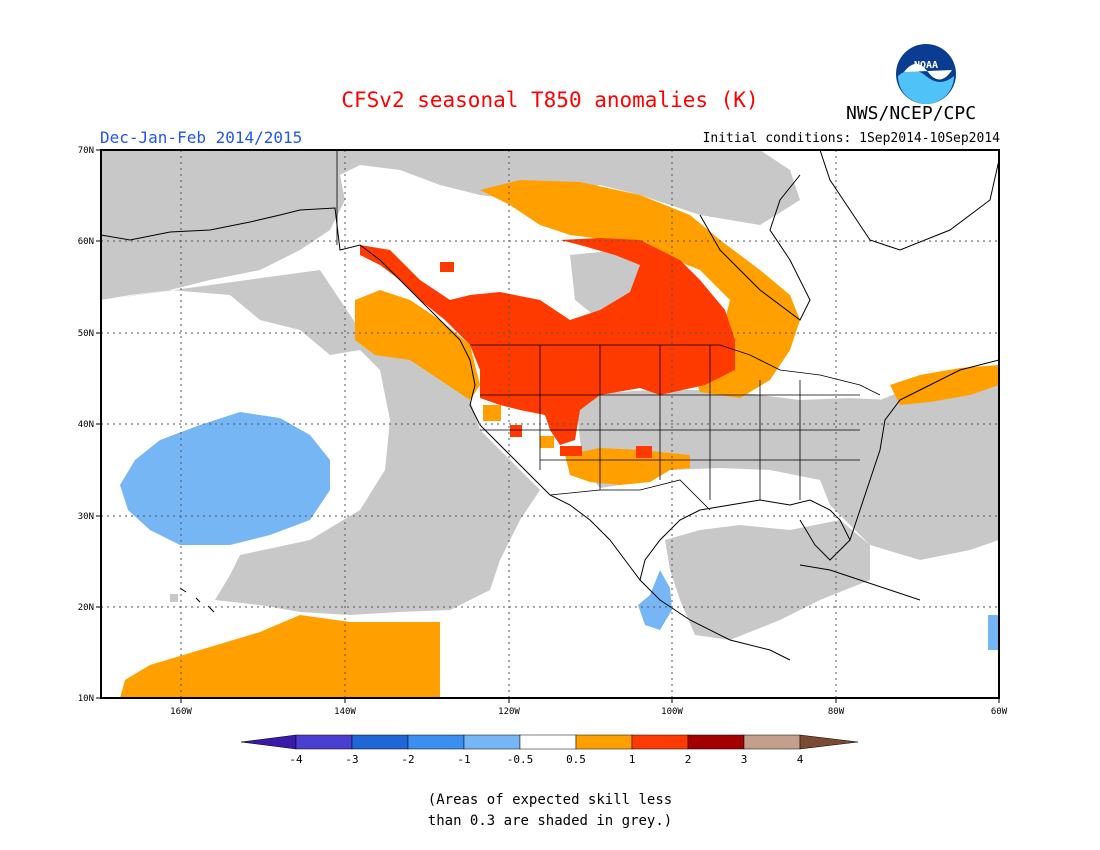 Image resolution: width=1100 pixels, height=850 pixels. Describe the element at coordinates (447, 267) in the screenshot. I see `red-ca-spot` at that location.